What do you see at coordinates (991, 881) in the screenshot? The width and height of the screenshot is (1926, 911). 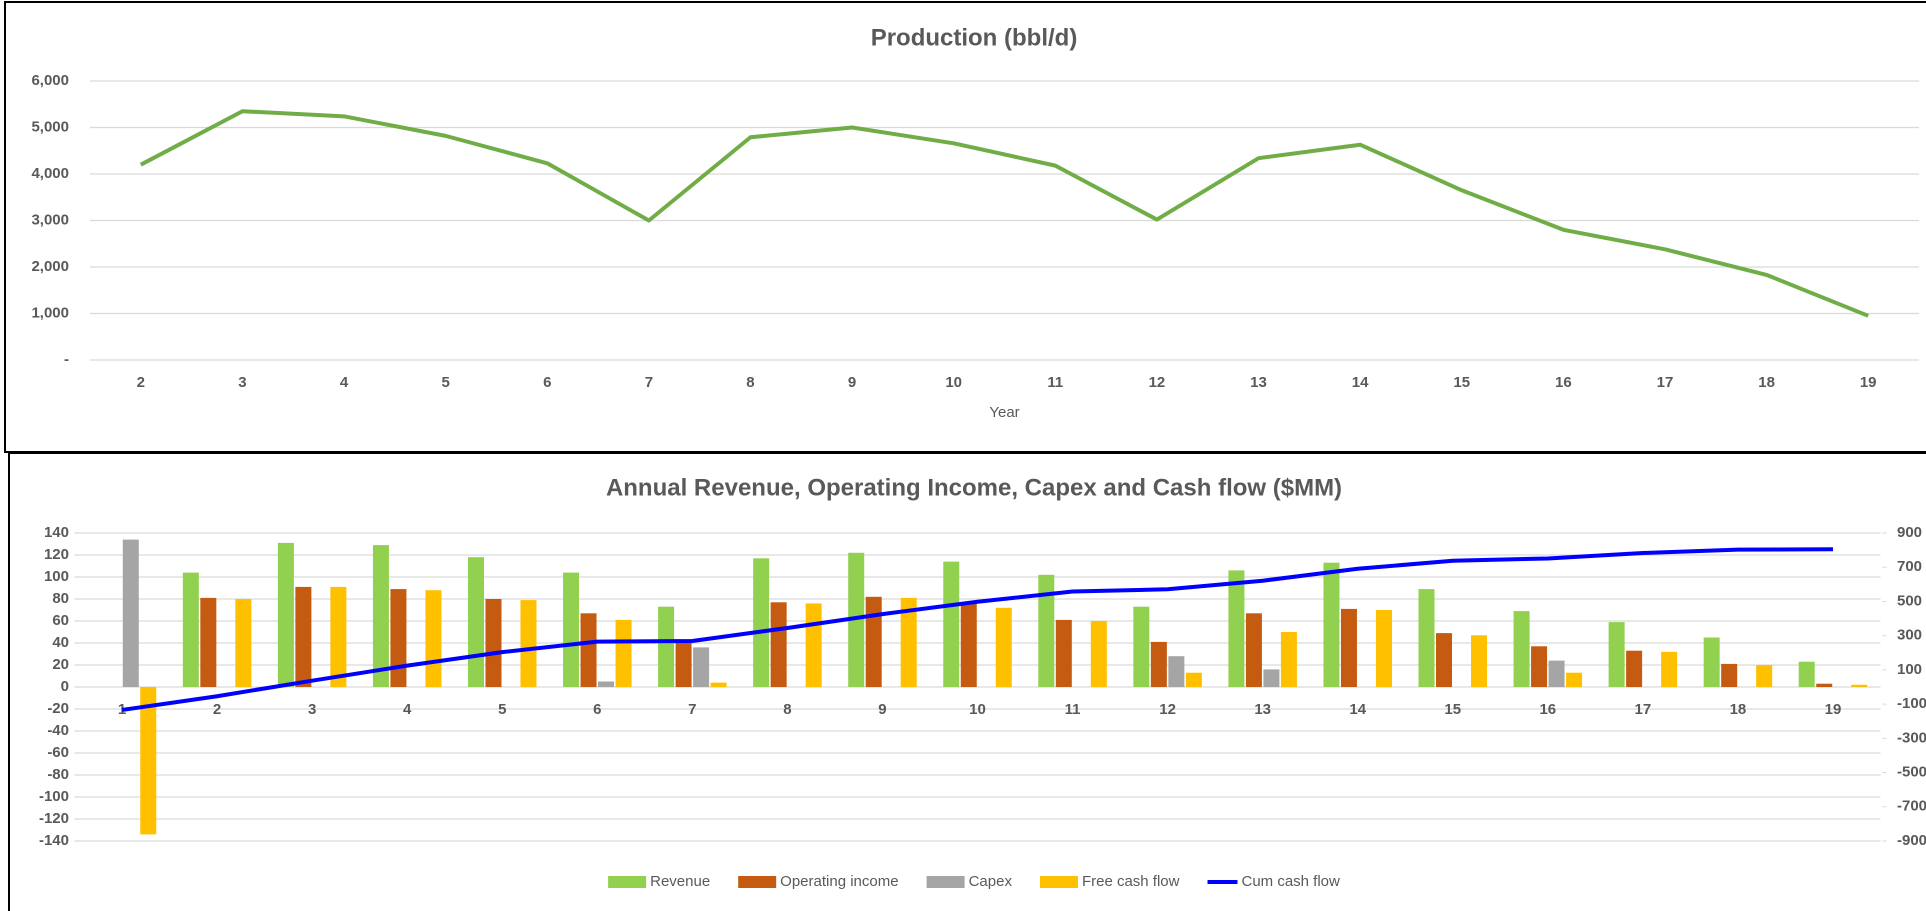 I see `legend-label: Capex` at bounding box center [991, 881].